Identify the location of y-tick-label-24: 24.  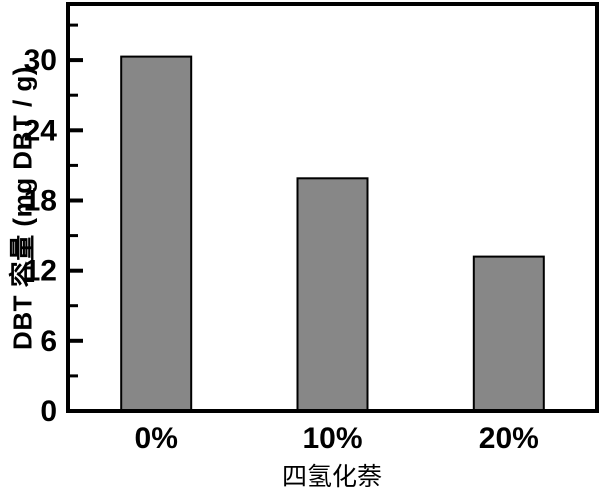
(41, 130).